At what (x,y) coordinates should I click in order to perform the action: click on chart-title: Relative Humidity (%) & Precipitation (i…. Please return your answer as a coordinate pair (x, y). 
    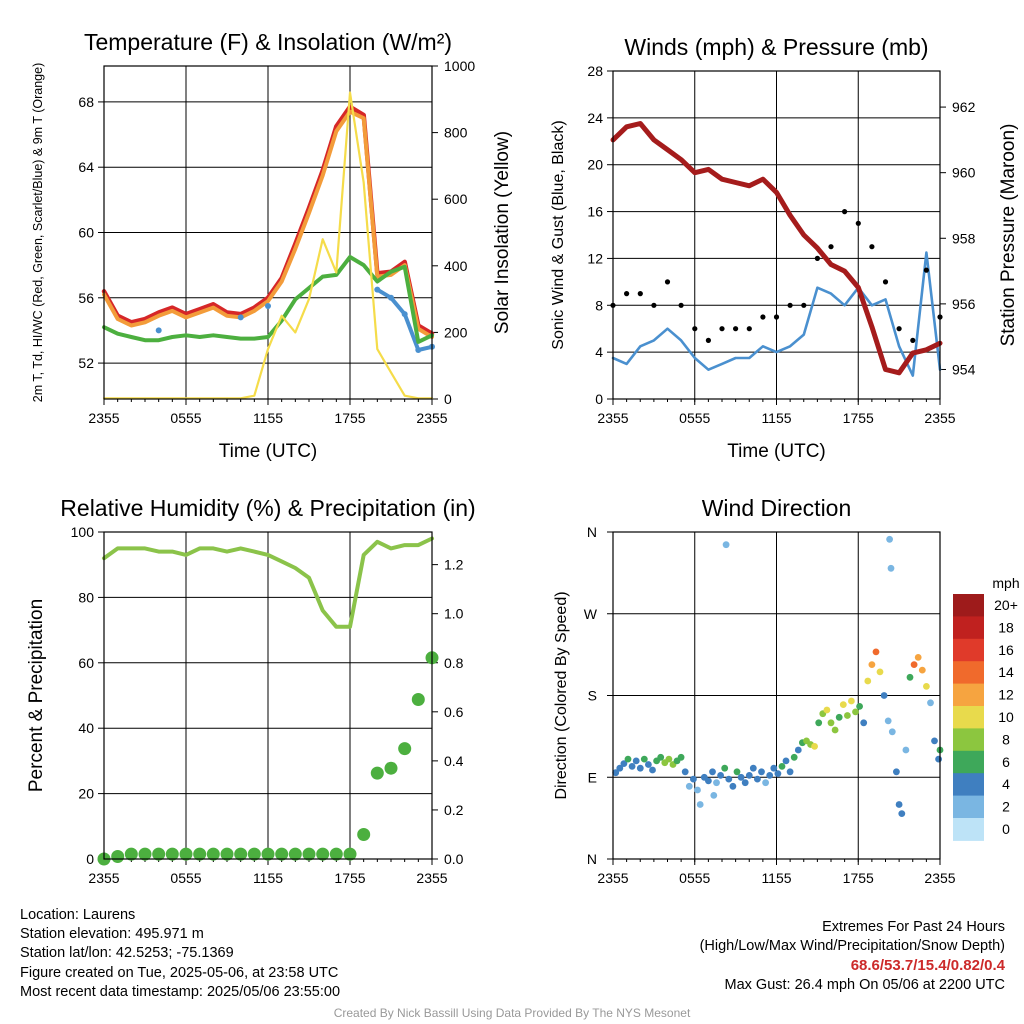
    Looking at the image, I should click on (267, 508).